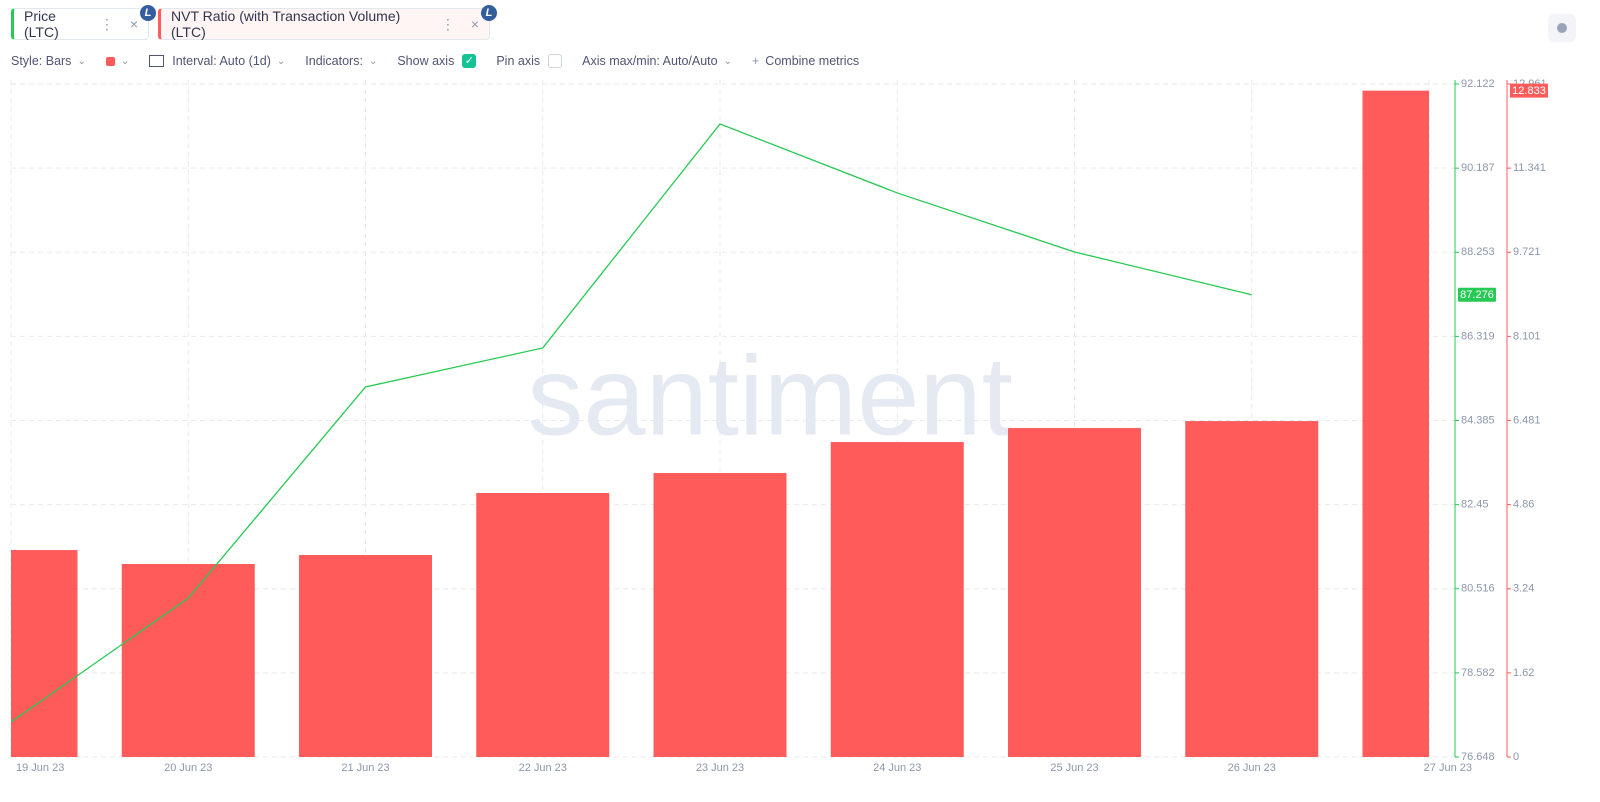  I want to click on y-tick-label: 90.187, so click(1478, 168).